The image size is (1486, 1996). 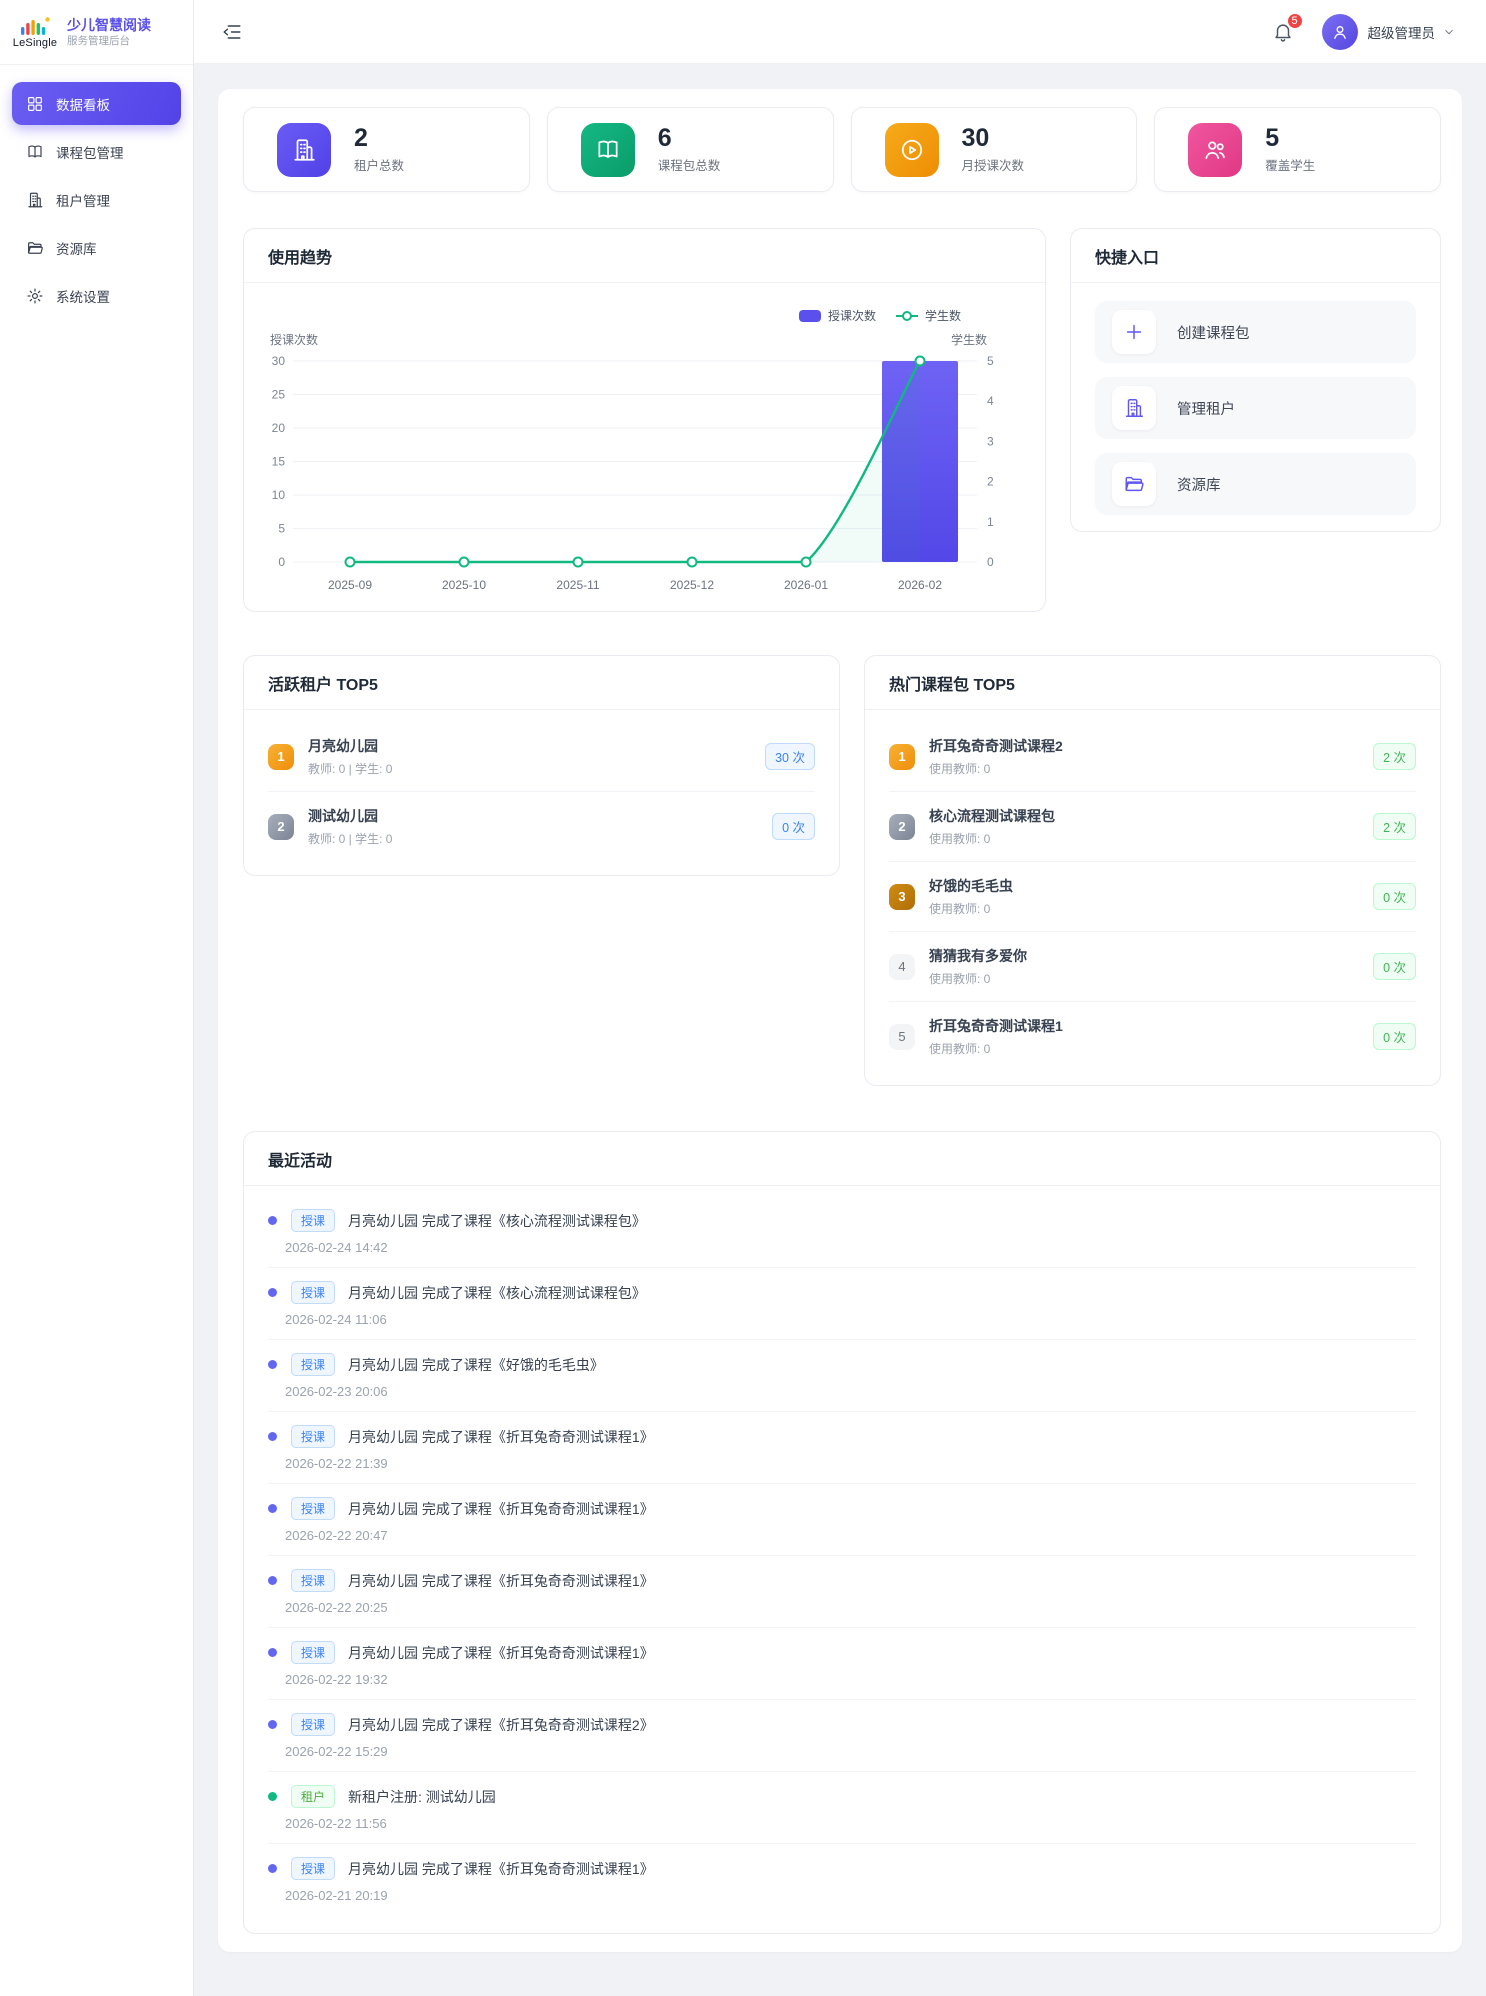 I want to click on rank-badge: 4, so click(x=902, y=966).